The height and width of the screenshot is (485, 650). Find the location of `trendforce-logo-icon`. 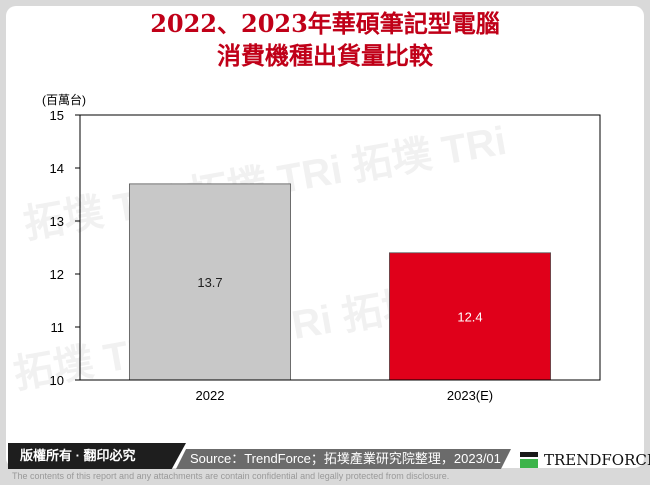

trendforce-logo-icon is located at coordinates (529, 460).